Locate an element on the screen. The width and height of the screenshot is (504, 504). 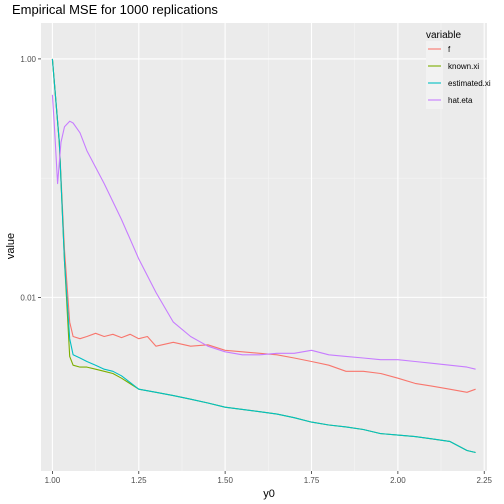
x-axis-label: y0 is located at coordinates (269, 494).